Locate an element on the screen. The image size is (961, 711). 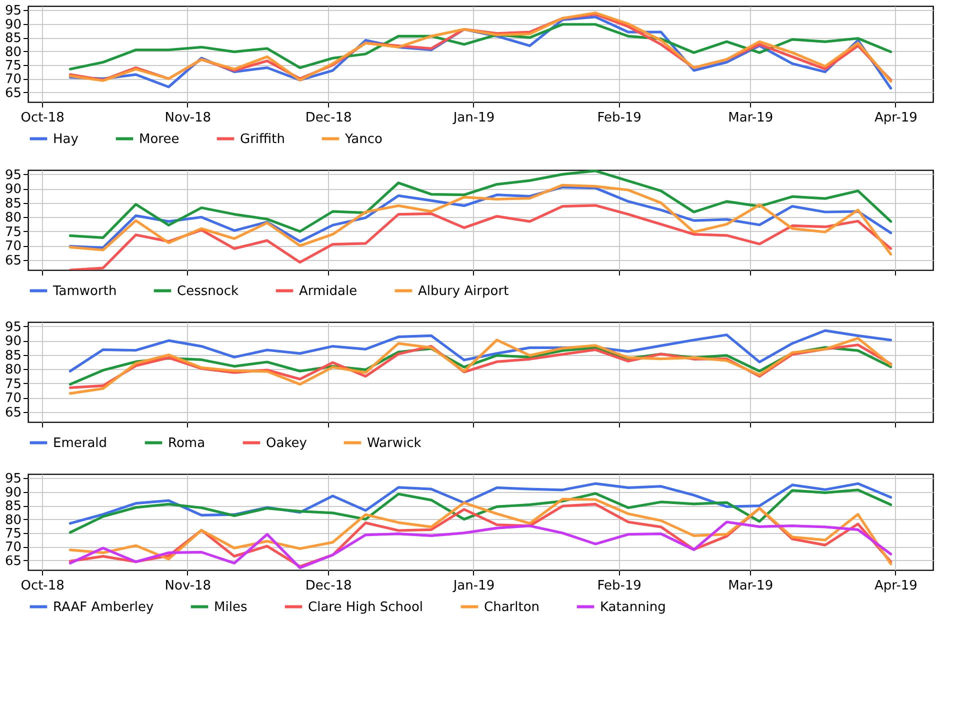
legend-label: Katanning is located at coordinates (633, 607).